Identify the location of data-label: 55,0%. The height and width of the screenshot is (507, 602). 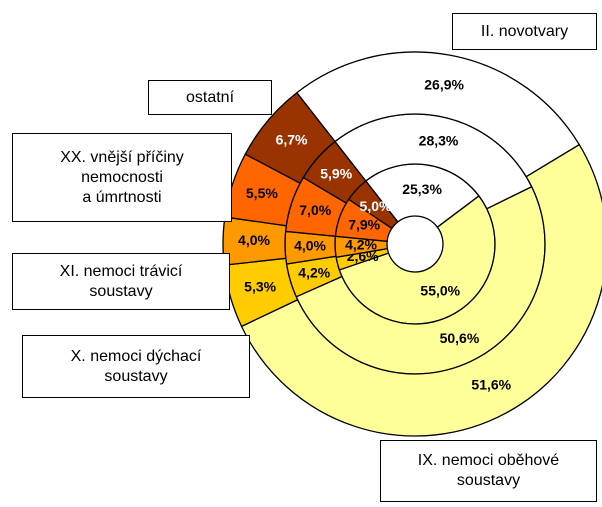
(440, 290).